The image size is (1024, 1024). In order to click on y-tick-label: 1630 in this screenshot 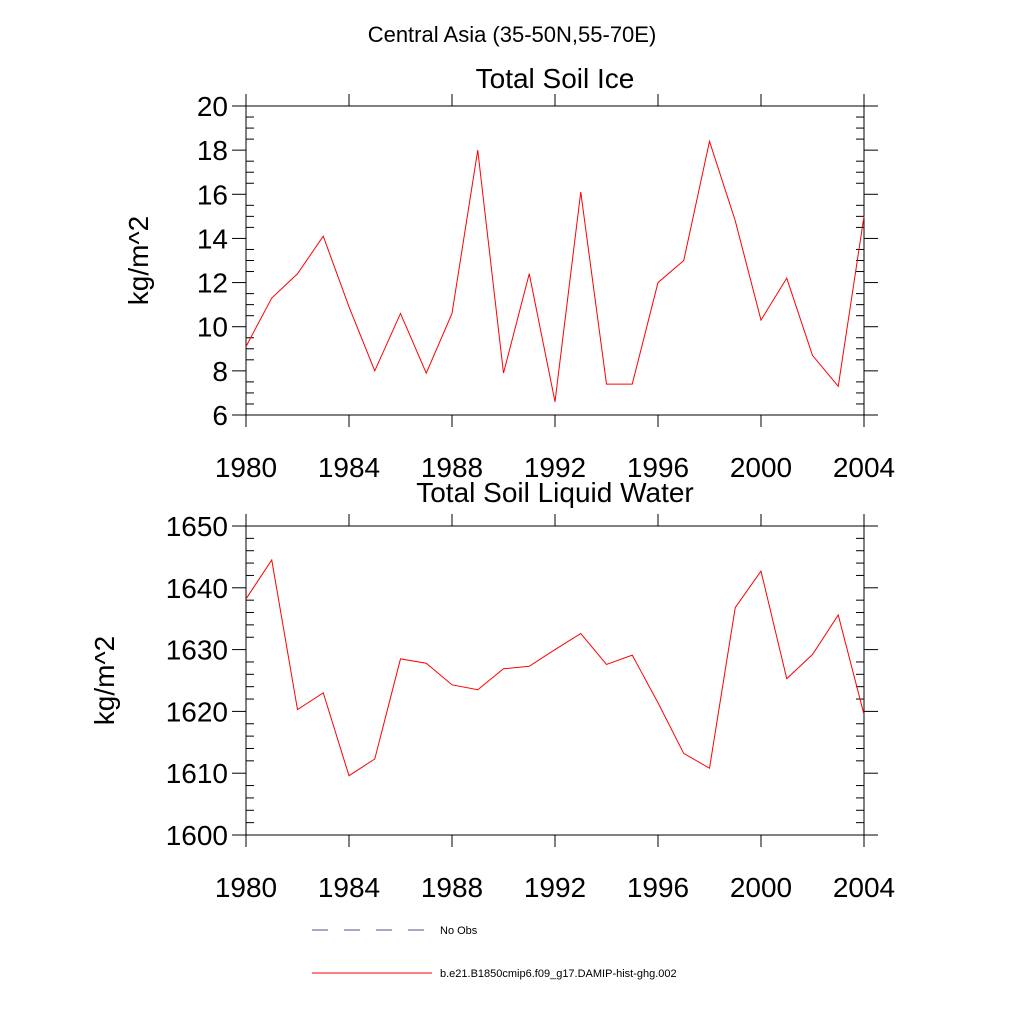, I will do `click(197, 650)`.